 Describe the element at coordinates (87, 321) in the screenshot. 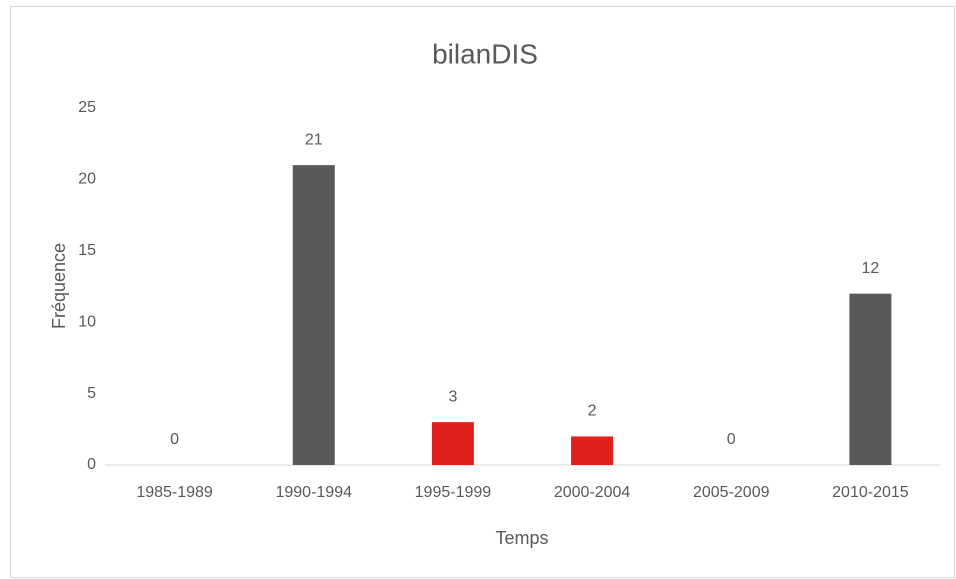

I see `y-tick-label: 10` at that location.